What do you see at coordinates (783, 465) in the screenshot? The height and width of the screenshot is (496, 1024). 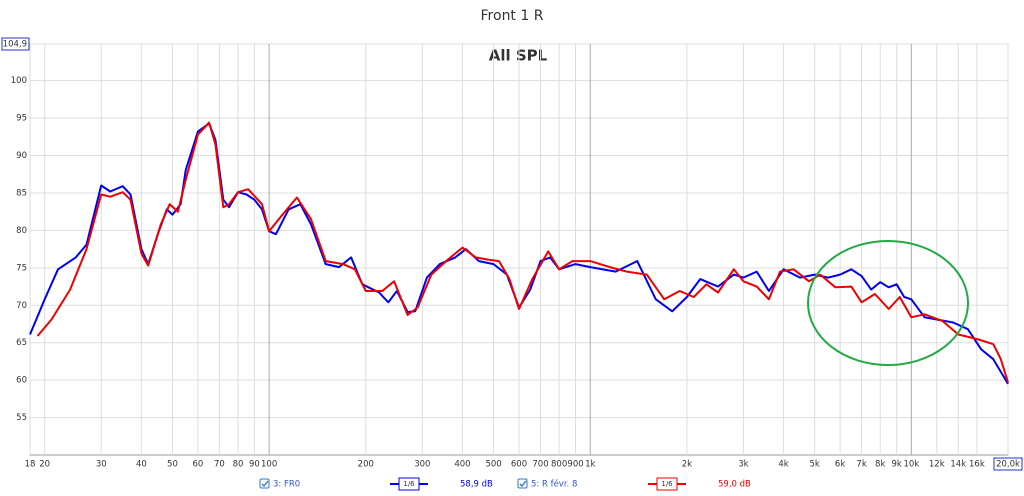 I see `x-tick-label: 4k` at bounding box center [783, 465].